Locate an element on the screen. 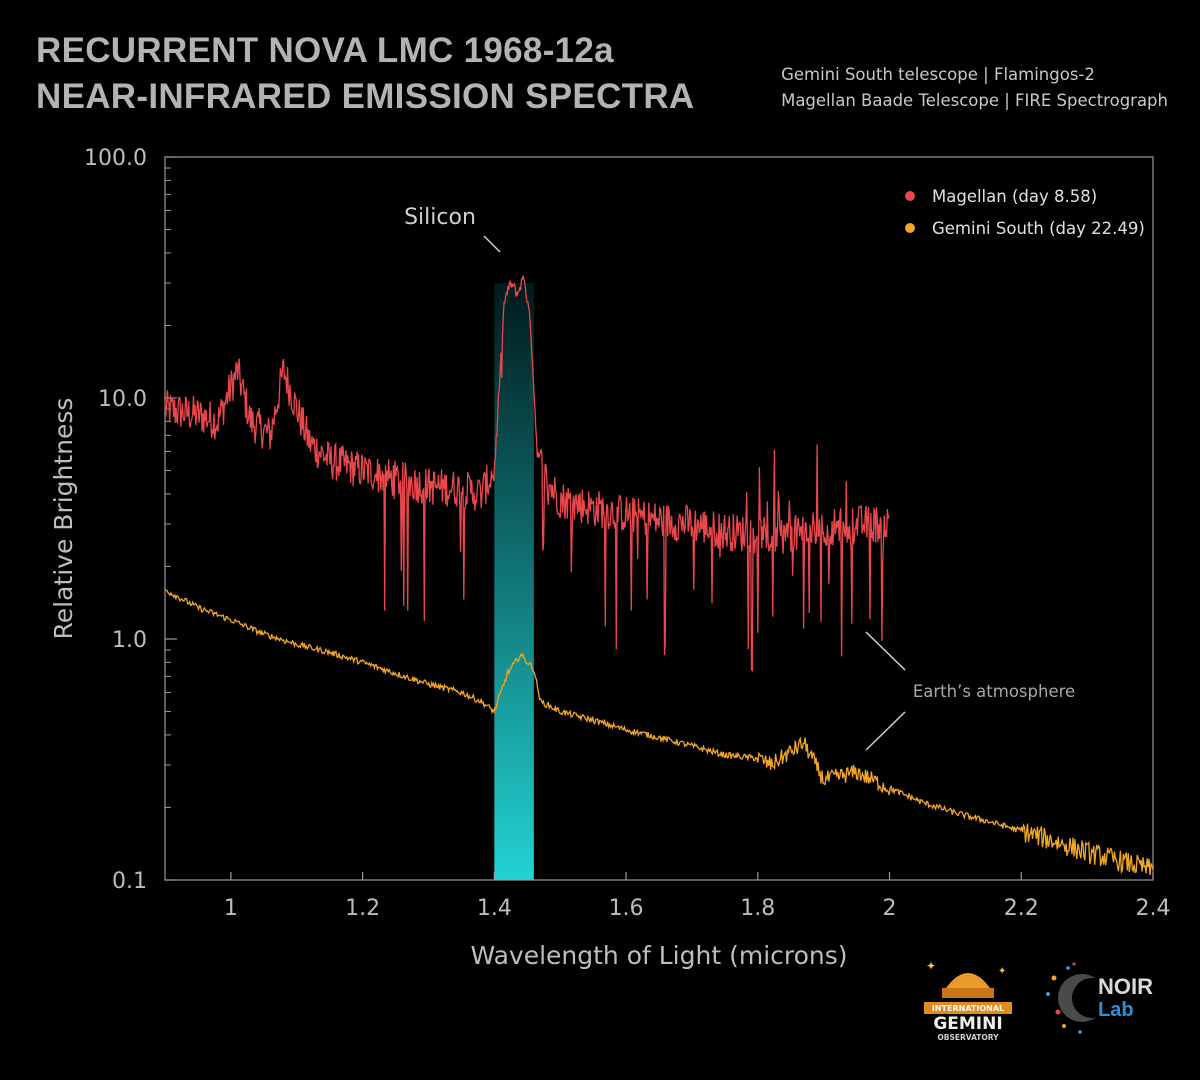 This screenshot has width=1200, height=1080. silicon-pointer is located at coordinates (492, 244).